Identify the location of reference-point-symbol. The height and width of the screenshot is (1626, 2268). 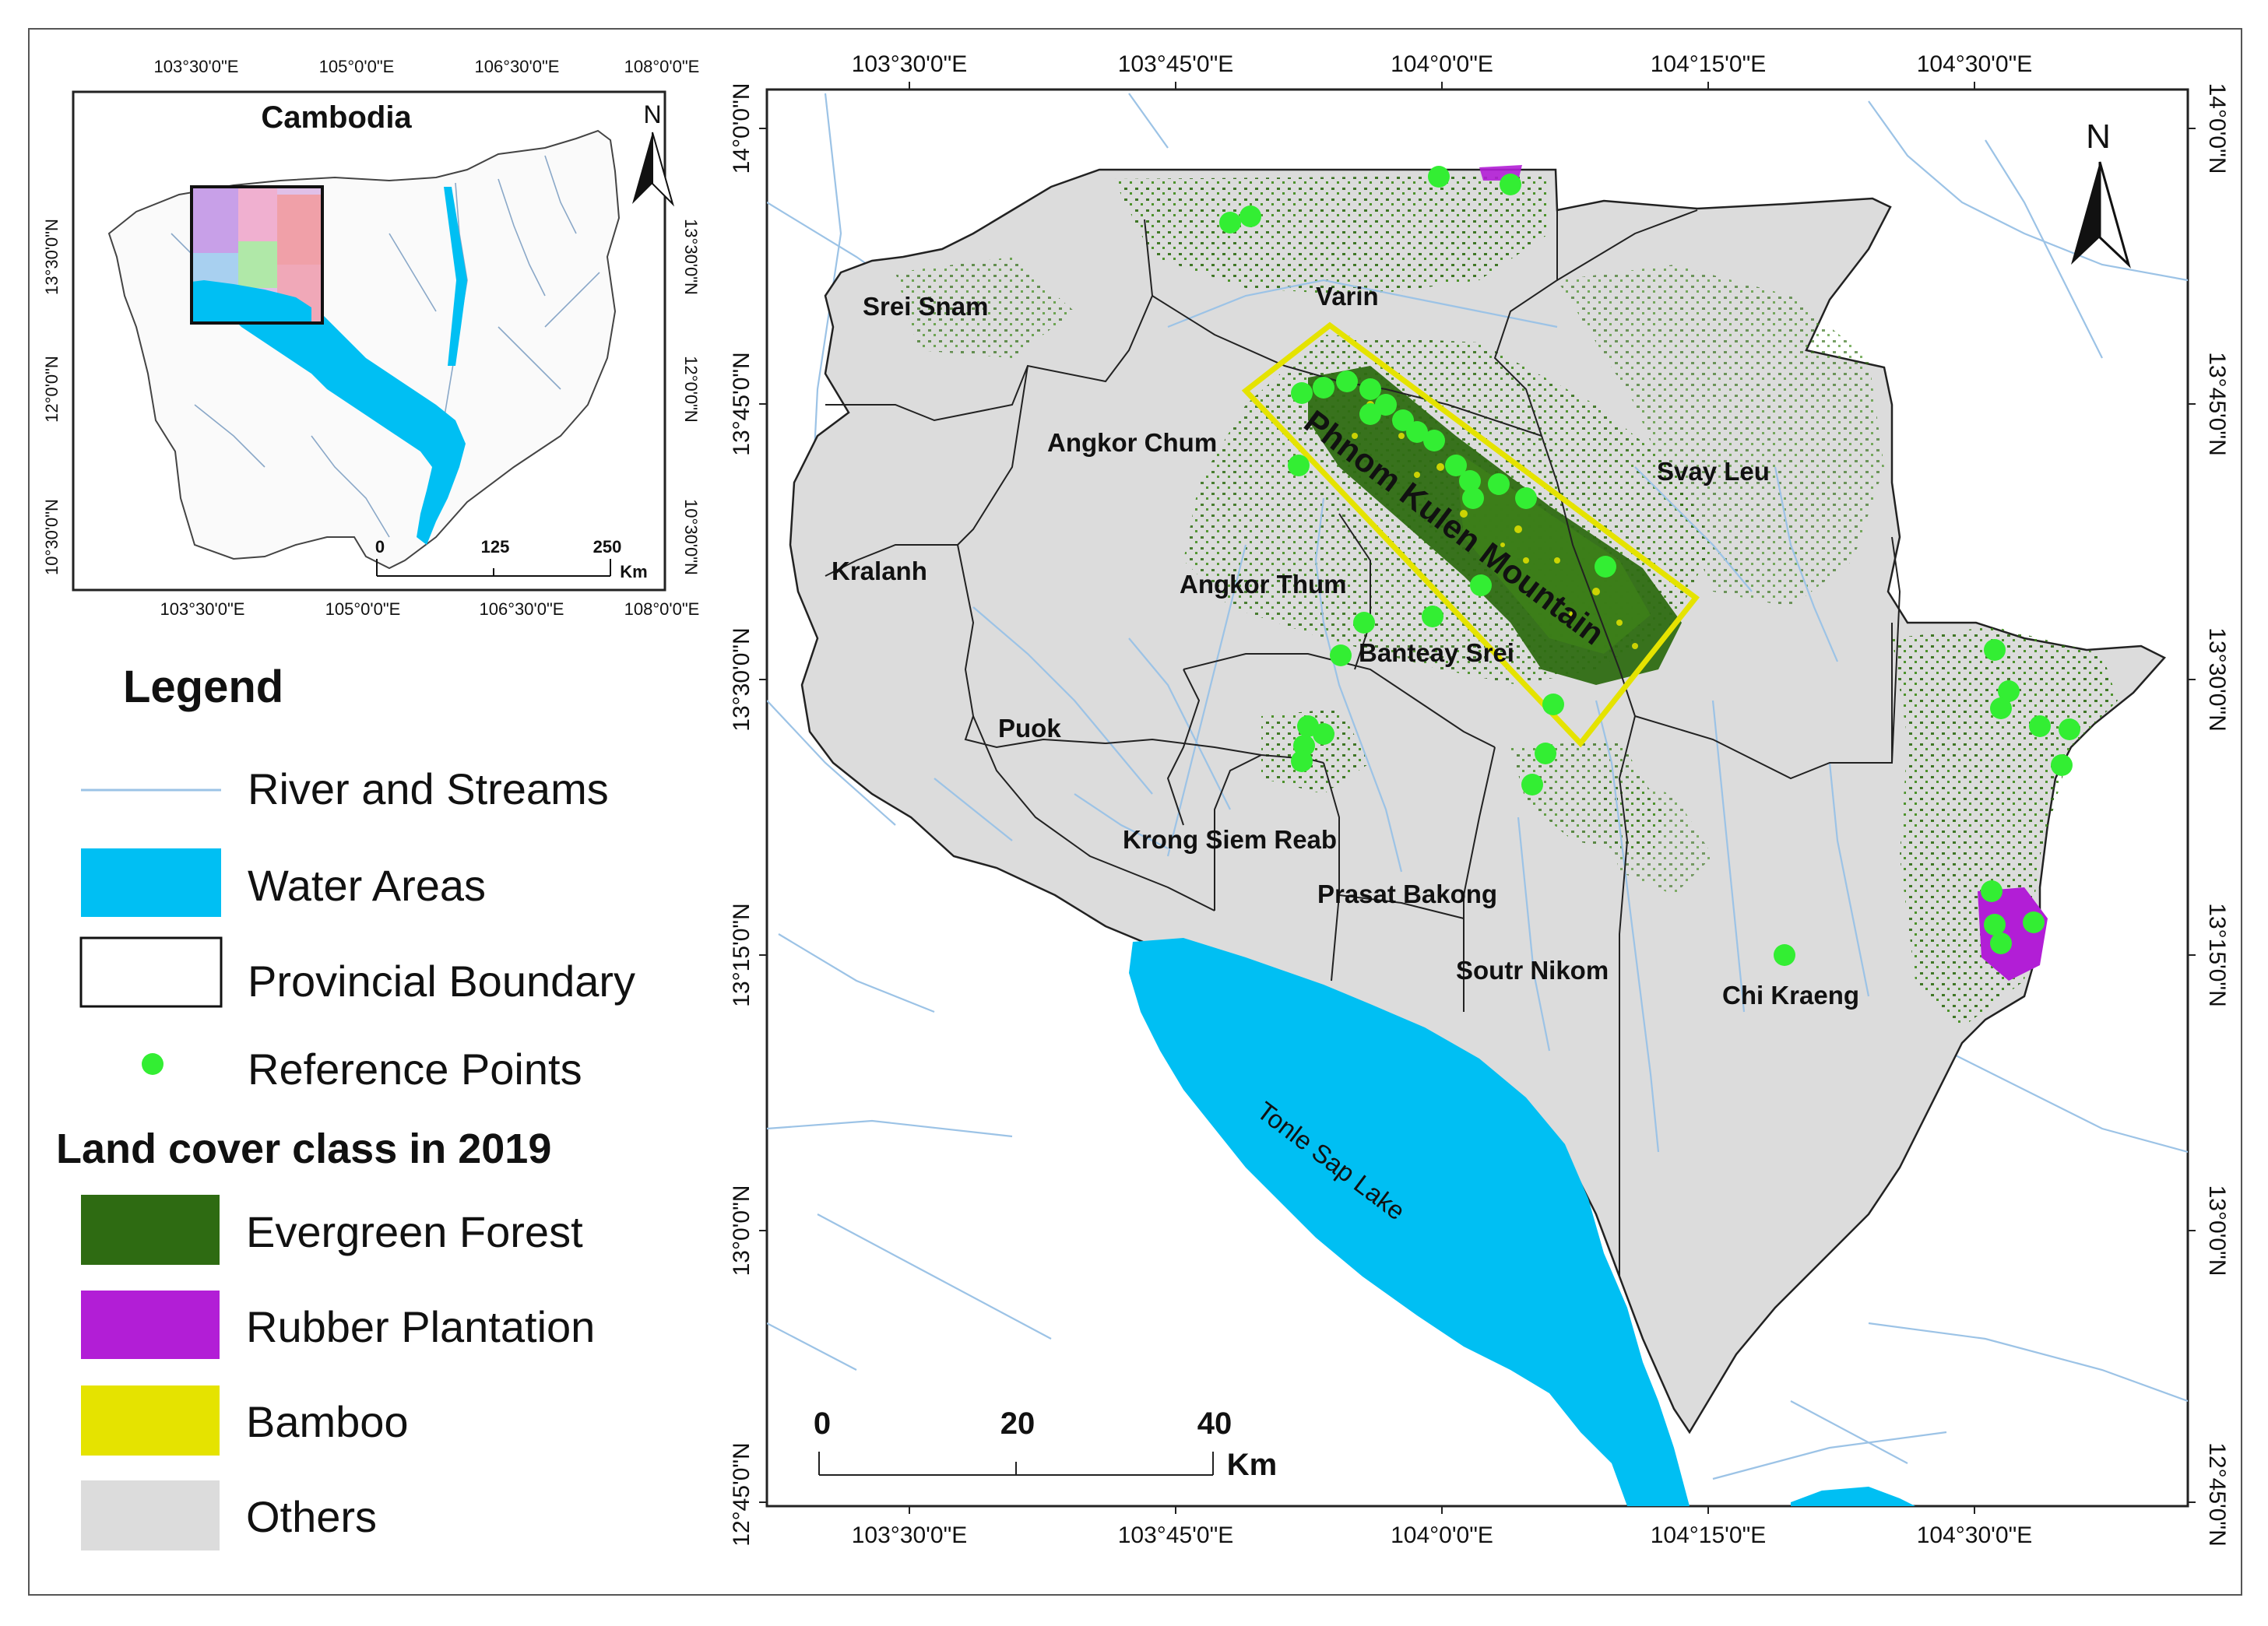
(153, 1064).